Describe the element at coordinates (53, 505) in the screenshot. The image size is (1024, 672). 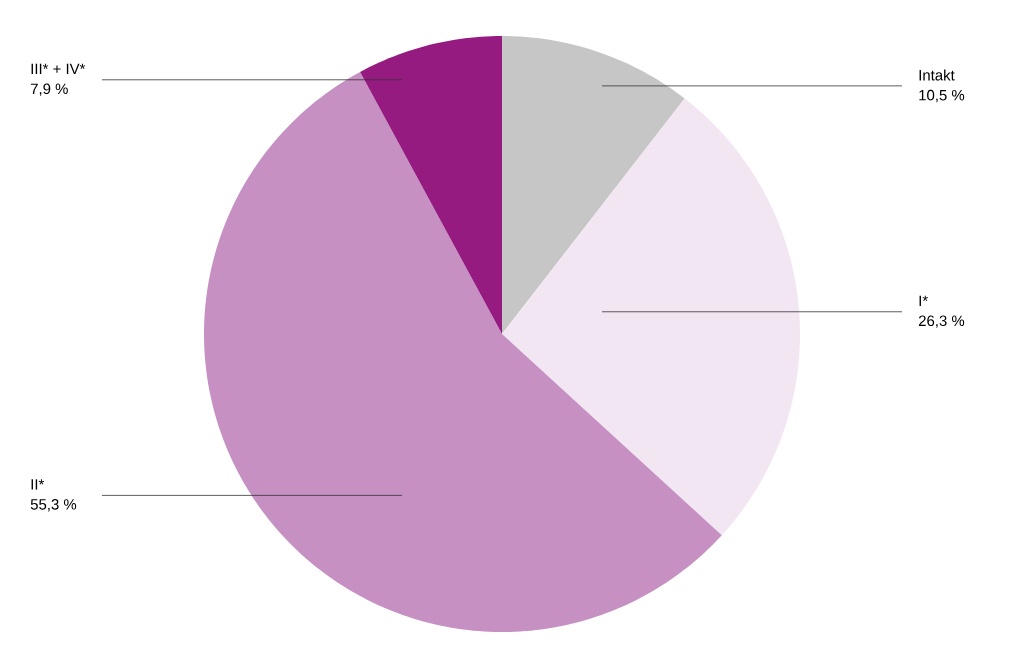
I see `data-label: 55,3 %` at that location.